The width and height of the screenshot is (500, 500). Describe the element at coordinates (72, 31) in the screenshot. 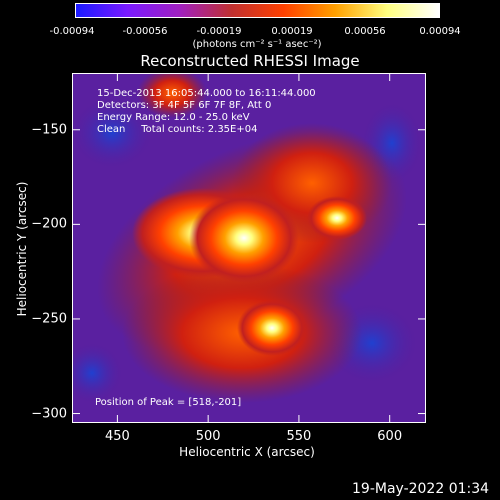

I see `colorbar-tick-label: -0.00094` at that location.